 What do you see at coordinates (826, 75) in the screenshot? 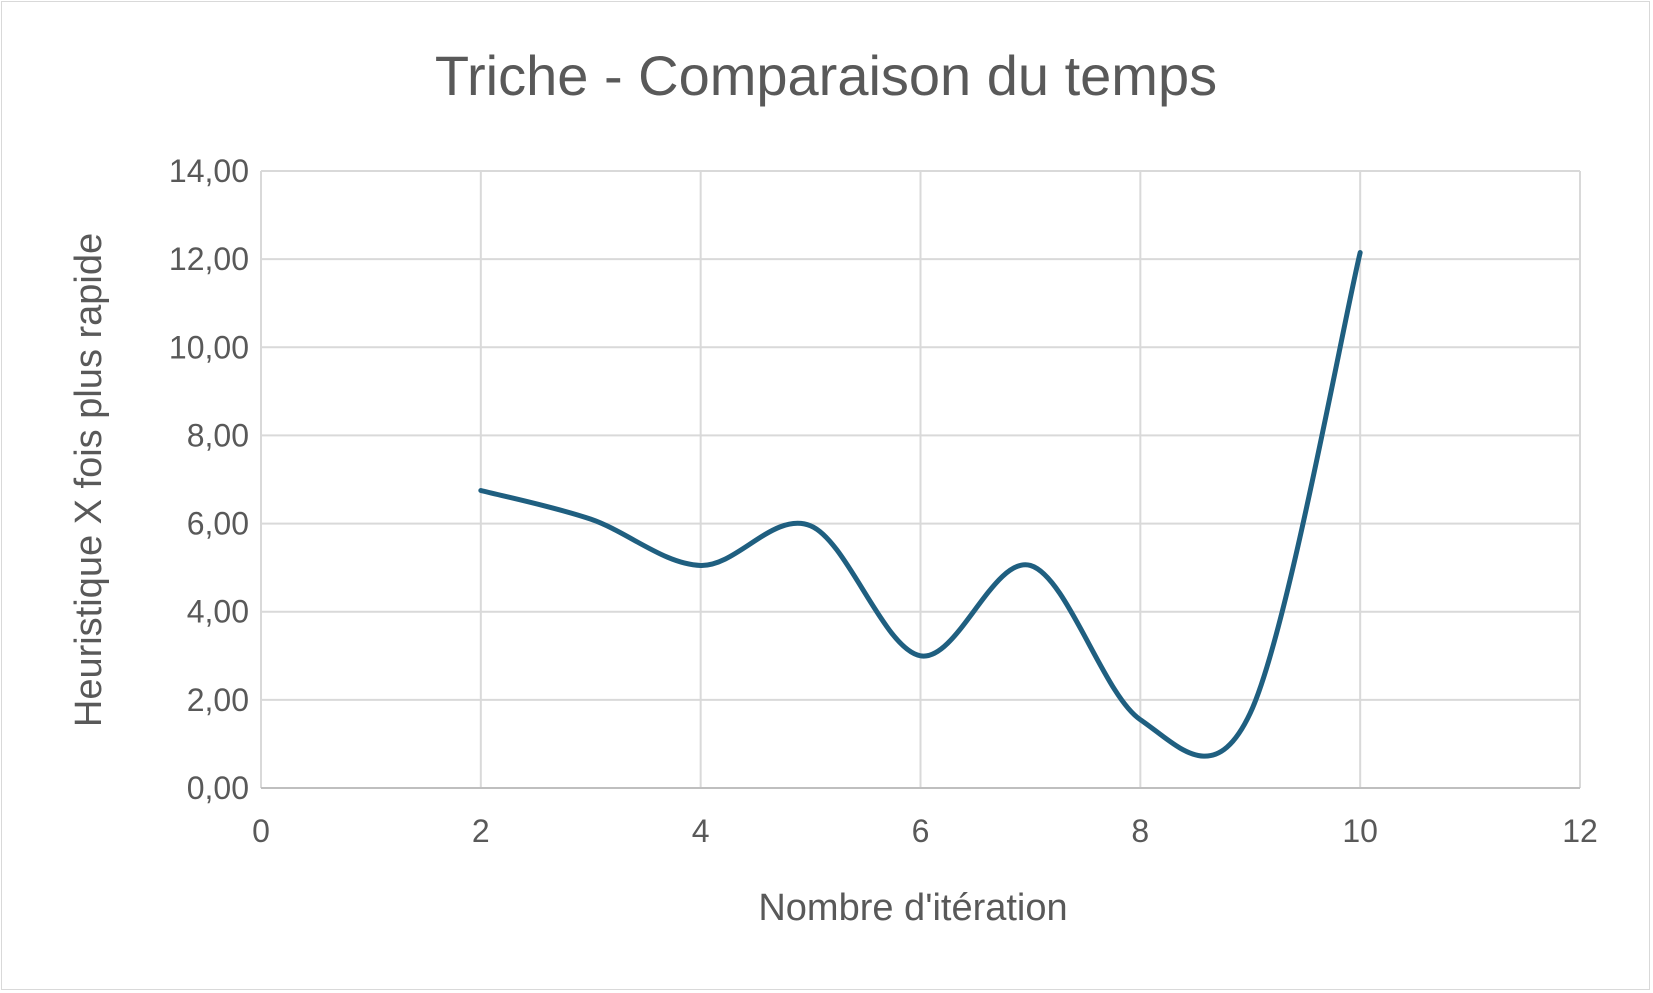
I see `chart-title: Triche - Comparaison du temps` at bounding box center [826, 75].